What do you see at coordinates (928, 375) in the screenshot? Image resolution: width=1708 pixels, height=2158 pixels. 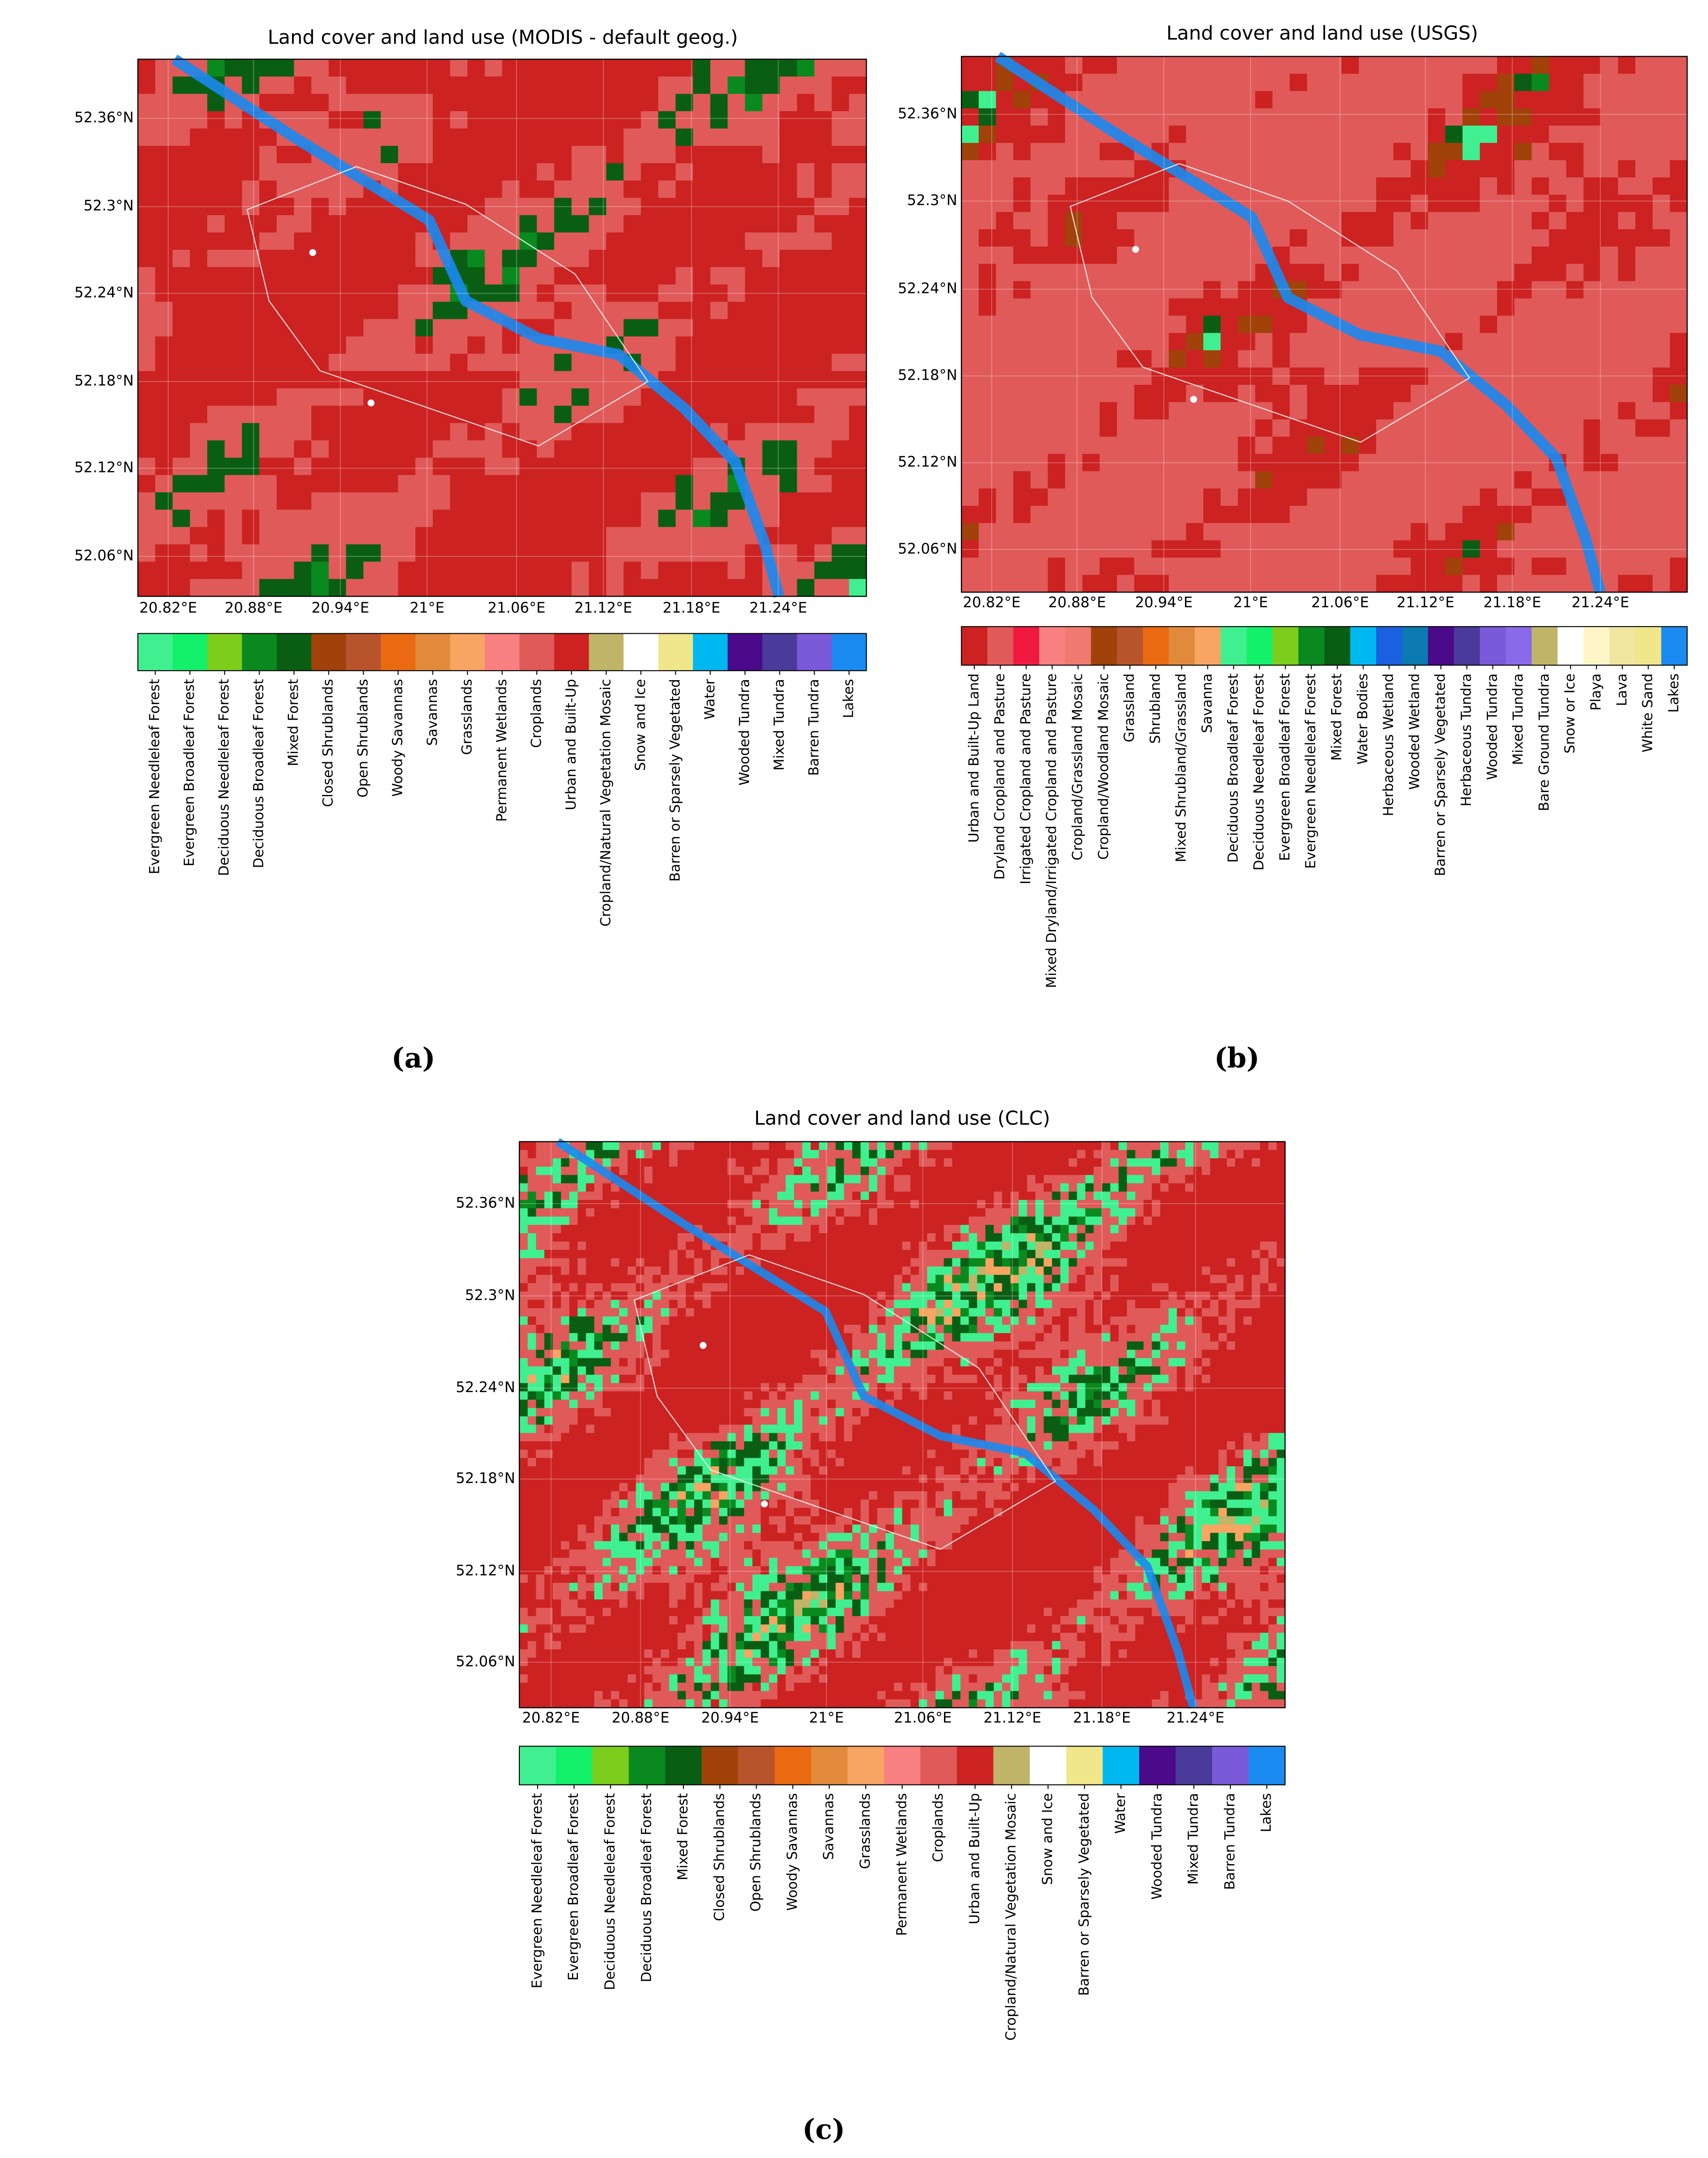 I see `lat-tick-label: 52.18°N` at bounding box center [928, 375].